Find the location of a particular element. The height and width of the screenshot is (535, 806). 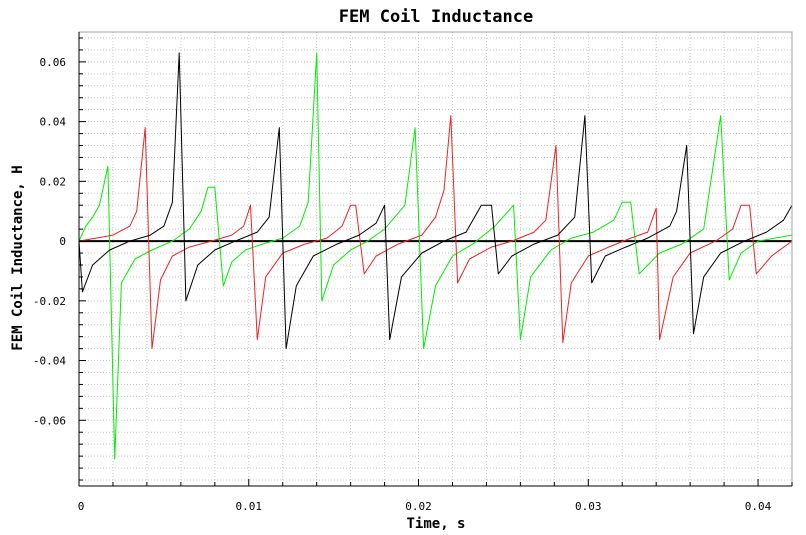

y-tick-label-3: 0 is located at coordinates (62, 241).